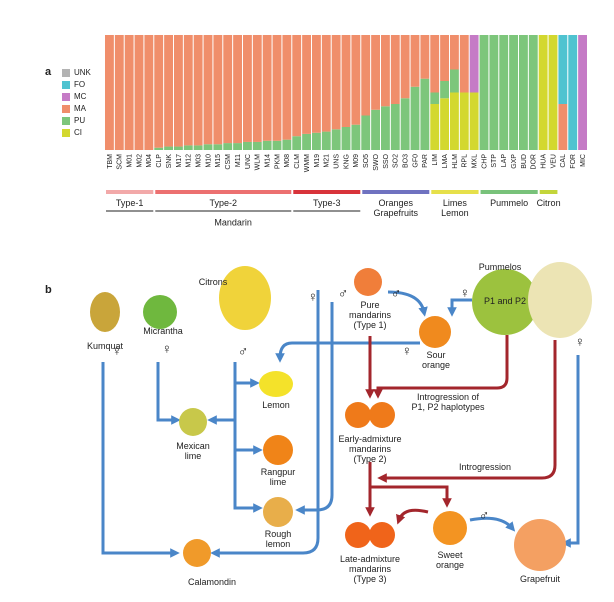 The image size is (614, 602). Describe the element at coordinates (317, 161) in the screenshot. I see `x-tick-label: M19` at that location.